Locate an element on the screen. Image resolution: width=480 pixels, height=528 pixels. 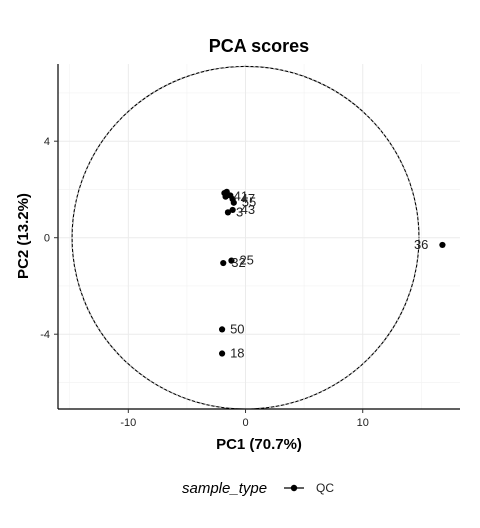
legend-key-point is located at coordinates (294, 488).